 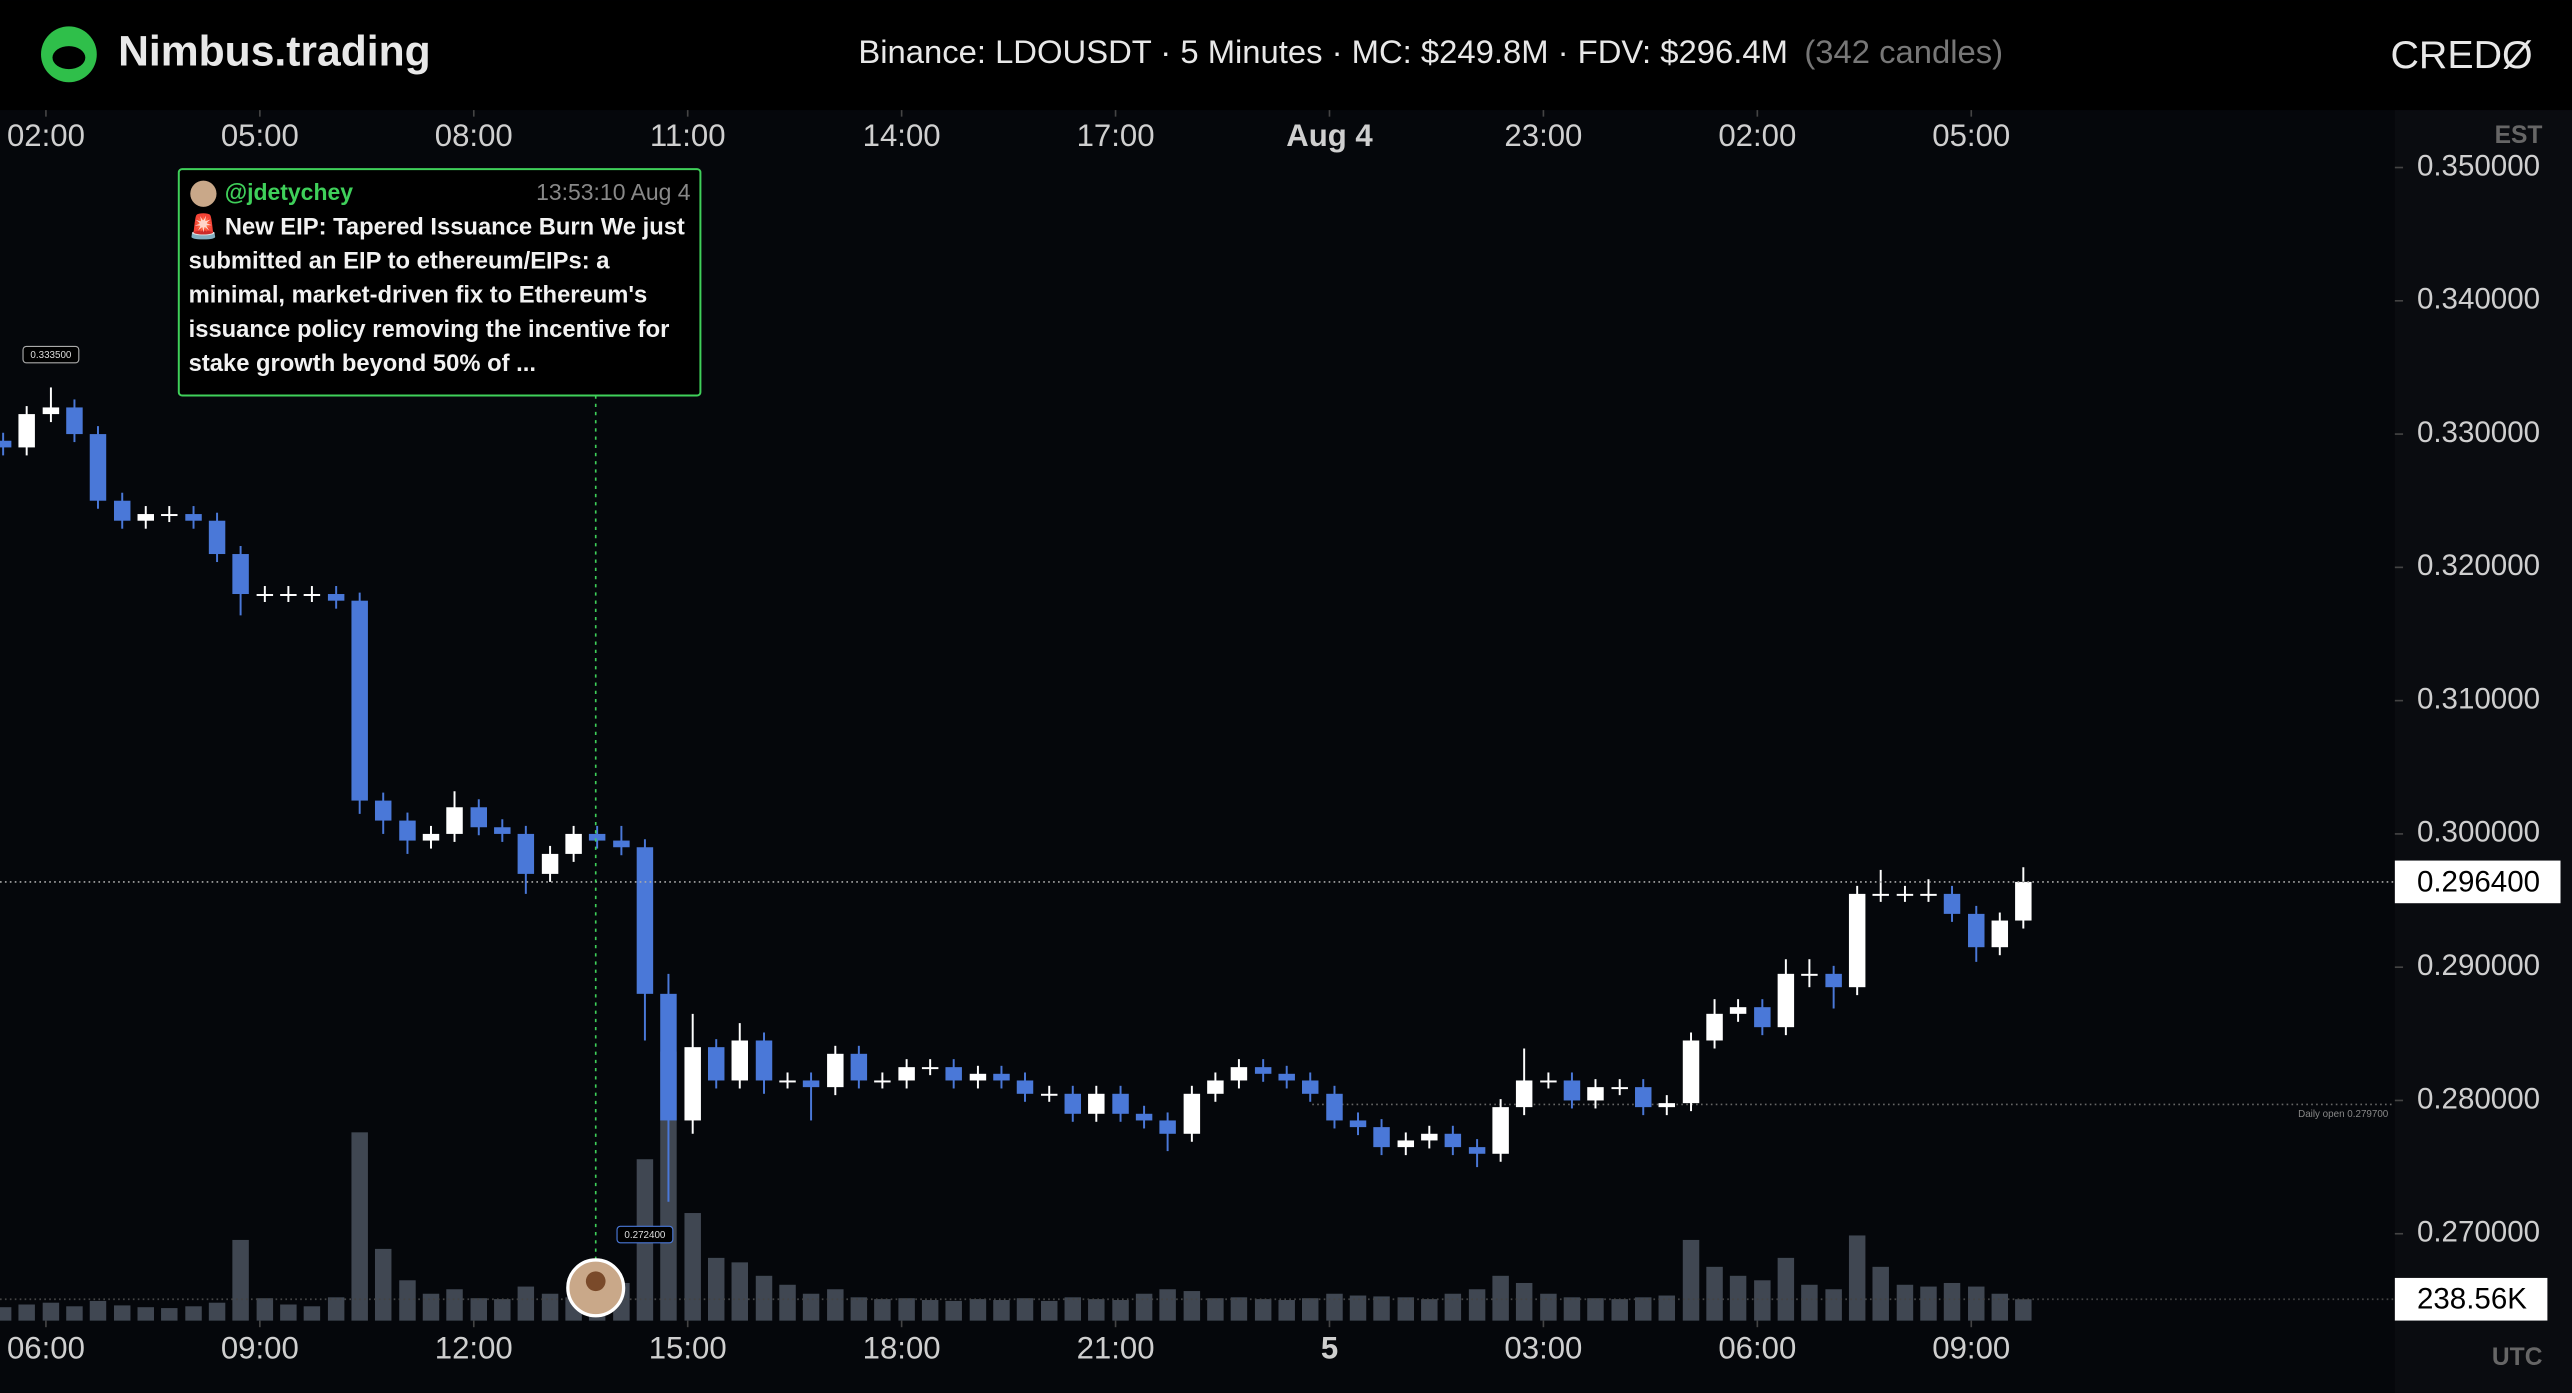 What do you see at coordinates (1286, 55) in the screenshot?
I see `header` at bounding box center [1286, 55].